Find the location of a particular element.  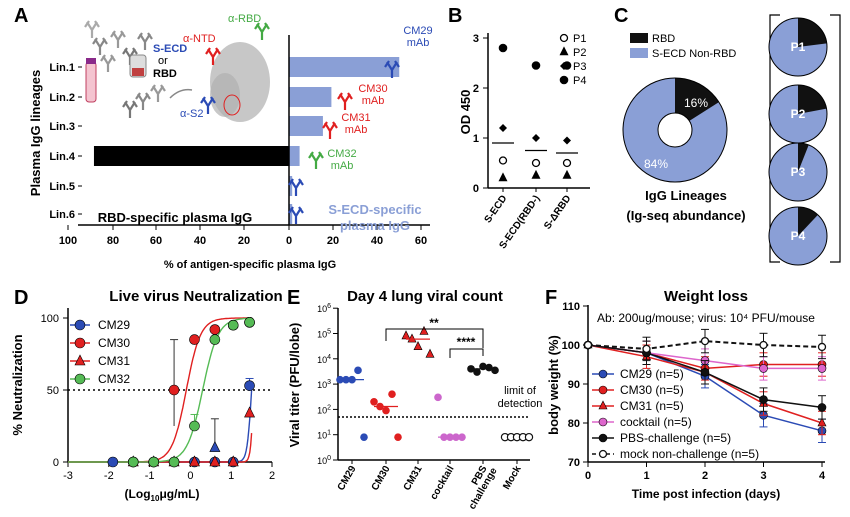

mab-label: CM29 is located at coordinates (417, 31).